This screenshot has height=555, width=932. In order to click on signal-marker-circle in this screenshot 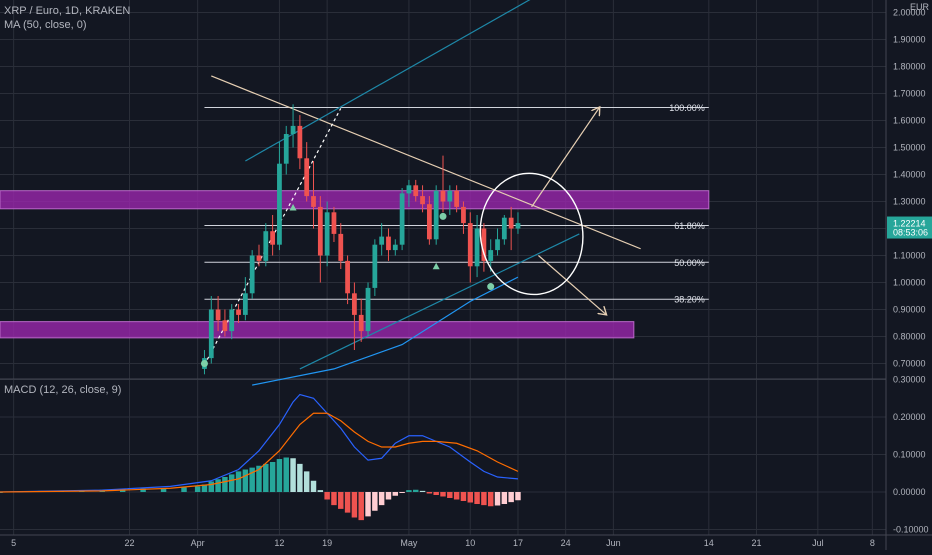, I will do `click(491, 287)`.